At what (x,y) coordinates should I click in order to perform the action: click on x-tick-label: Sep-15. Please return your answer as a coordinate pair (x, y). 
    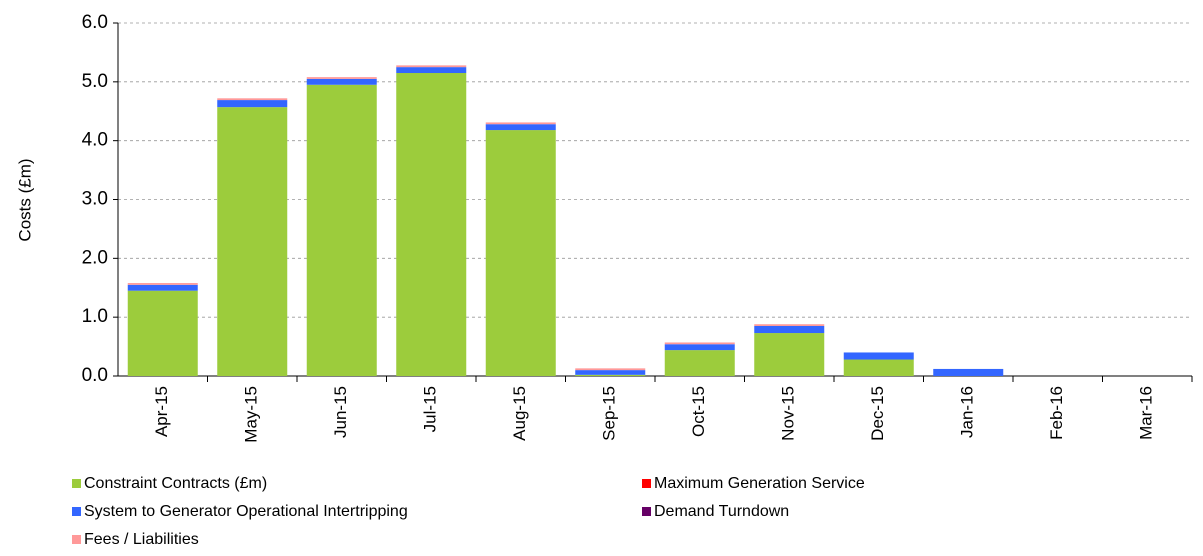
    Looking at the image, I should click on (609, 413).